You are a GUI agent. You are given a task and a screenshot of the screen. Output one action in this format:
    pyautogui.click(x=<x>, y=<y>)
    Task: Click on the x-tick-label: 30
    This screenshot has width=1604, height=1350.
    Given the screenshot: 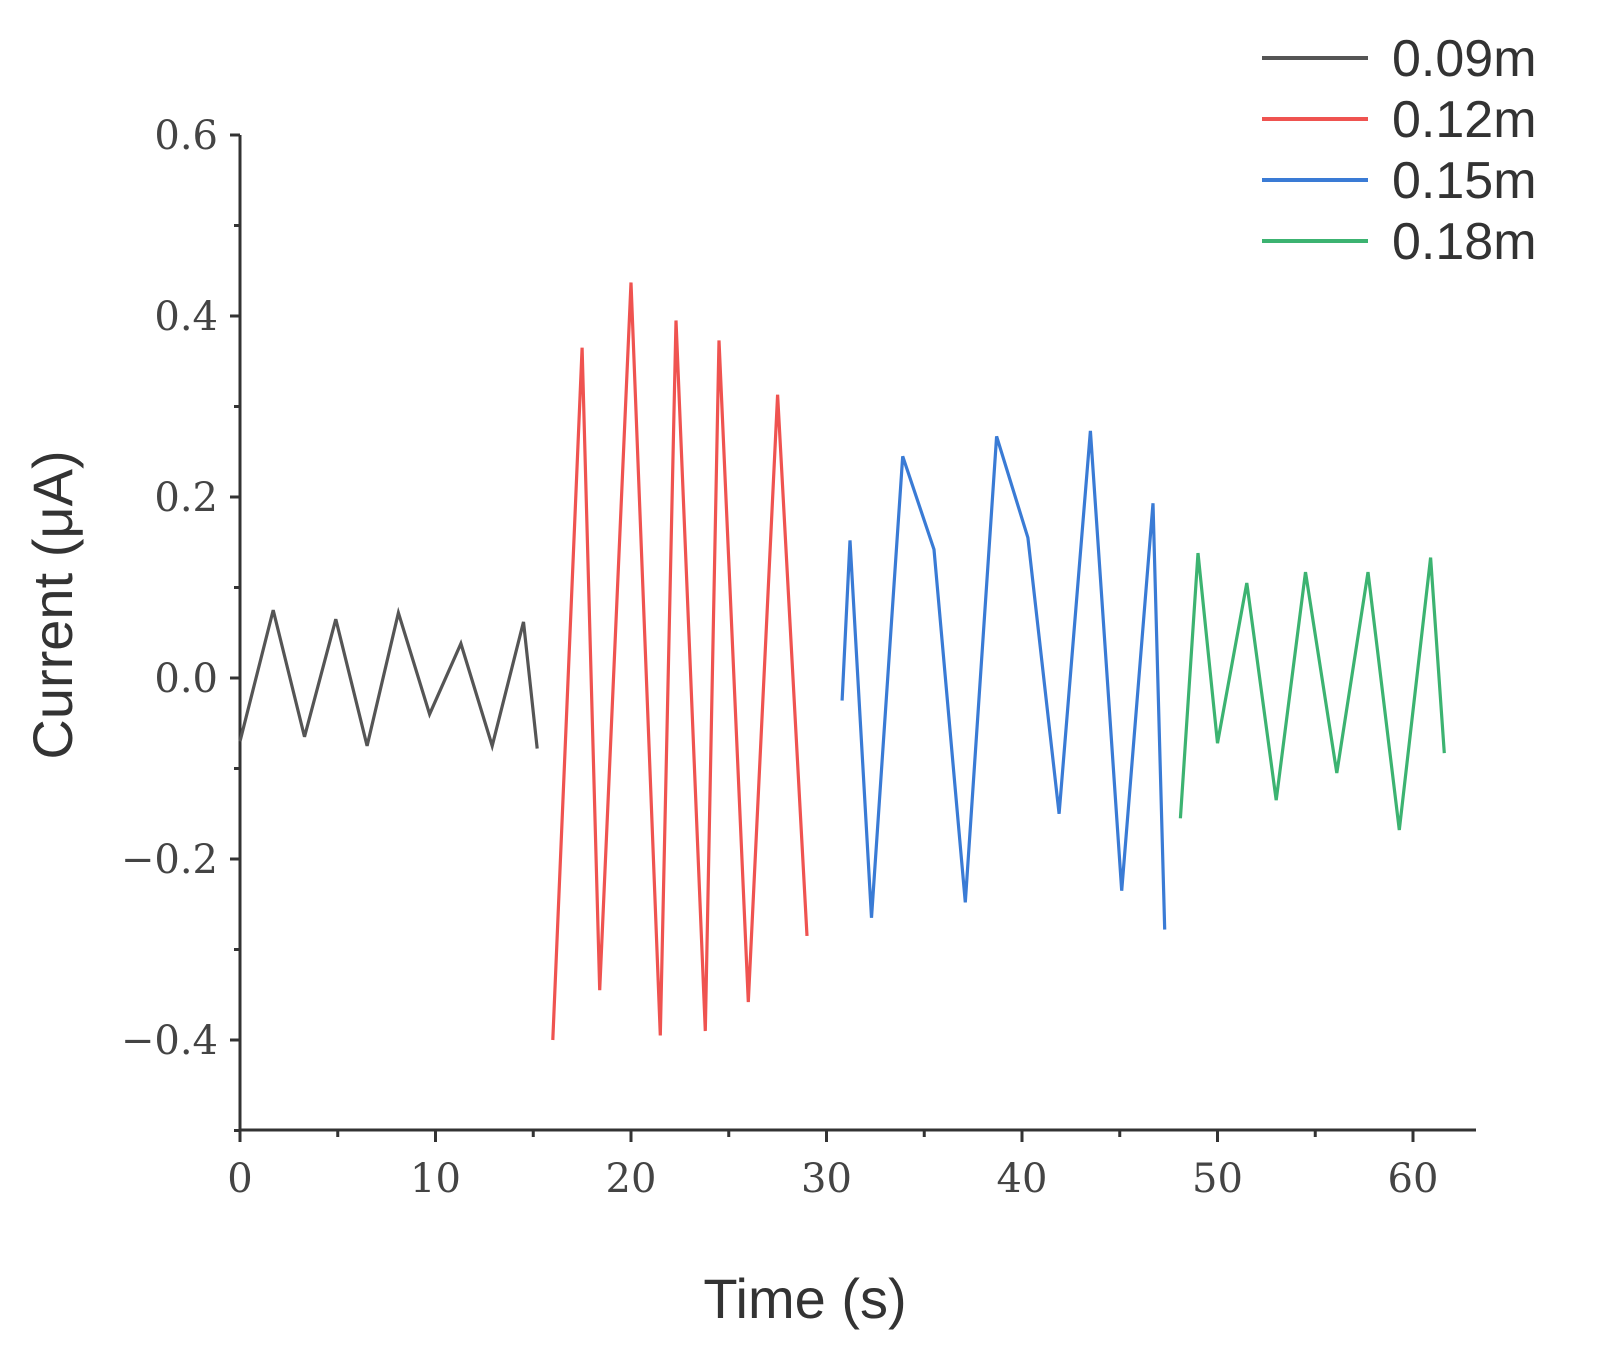 What is the action you would take?
    pyautogui.click(x=826, y=1179)
    